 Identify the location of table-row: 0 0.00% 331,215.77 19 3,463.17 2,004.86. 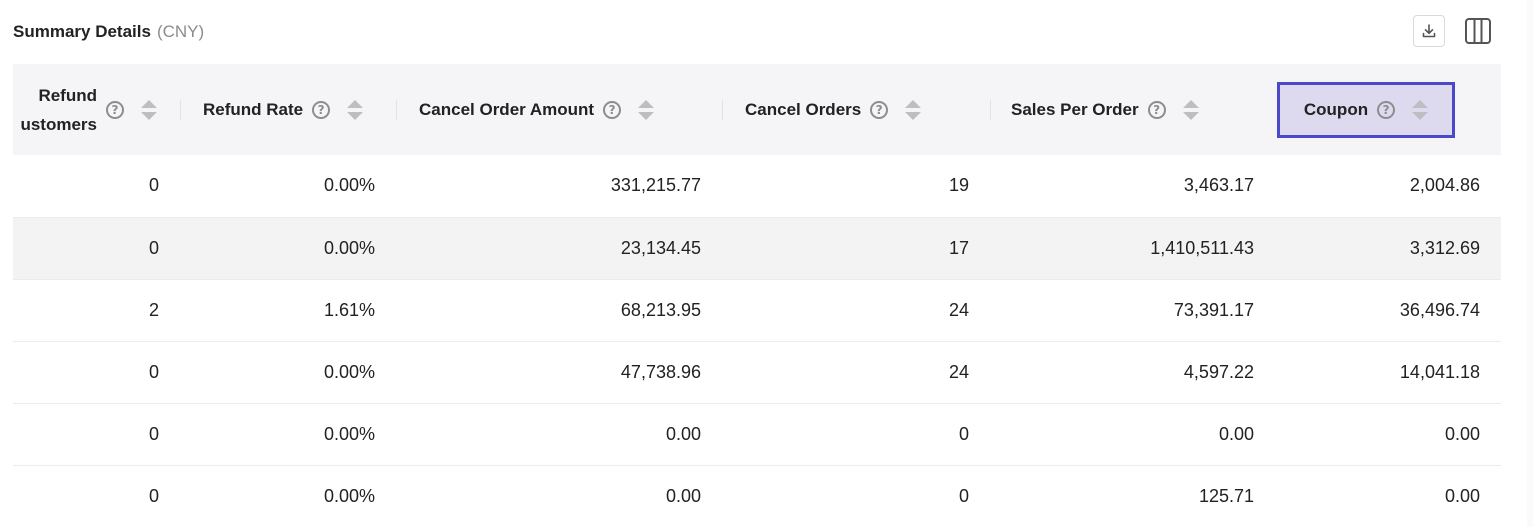
(757, 186).